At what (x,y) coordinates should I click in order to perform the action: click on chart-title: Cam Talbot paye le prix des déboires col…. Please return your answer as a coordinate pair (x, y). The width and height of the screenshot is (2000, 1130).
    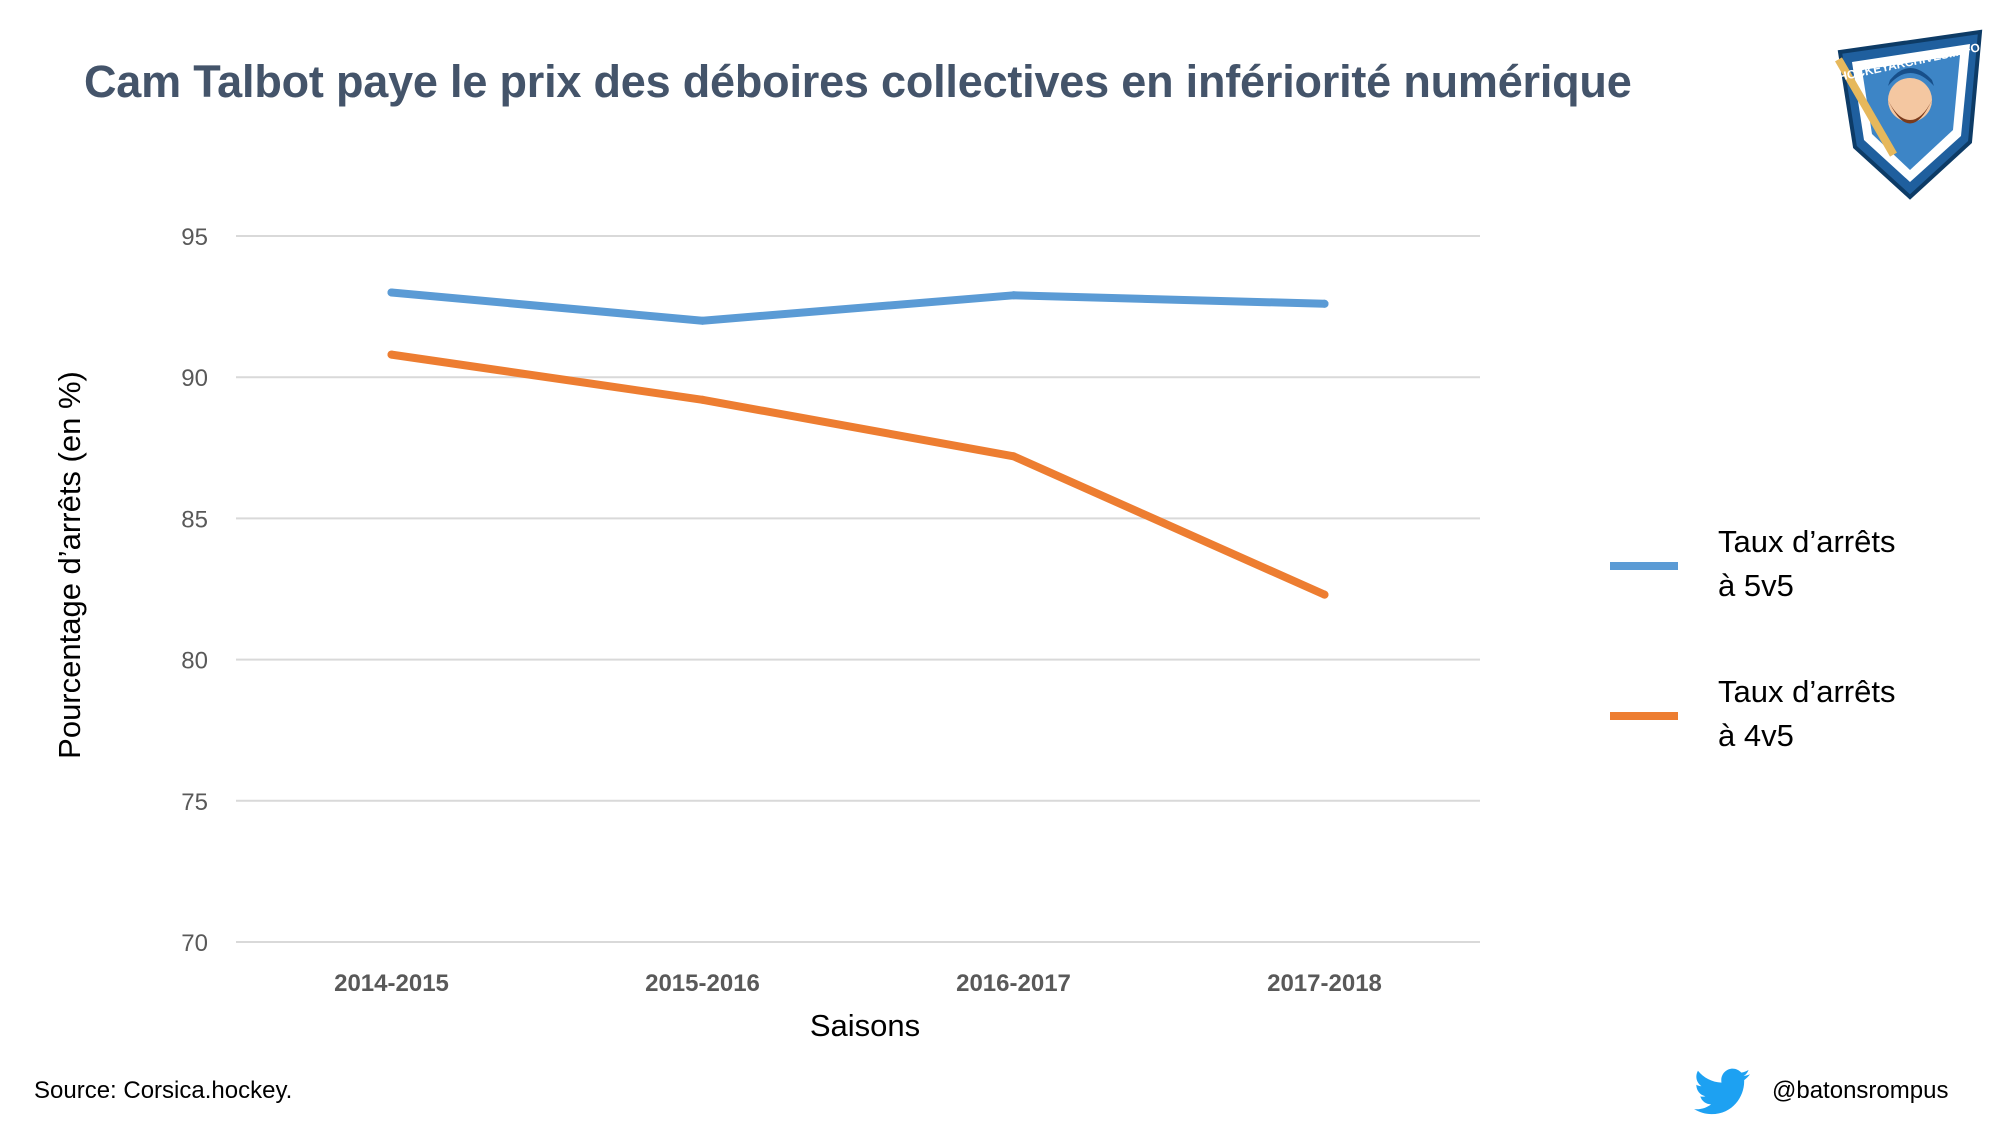
    Looking at the image, I should click on (858, 81).